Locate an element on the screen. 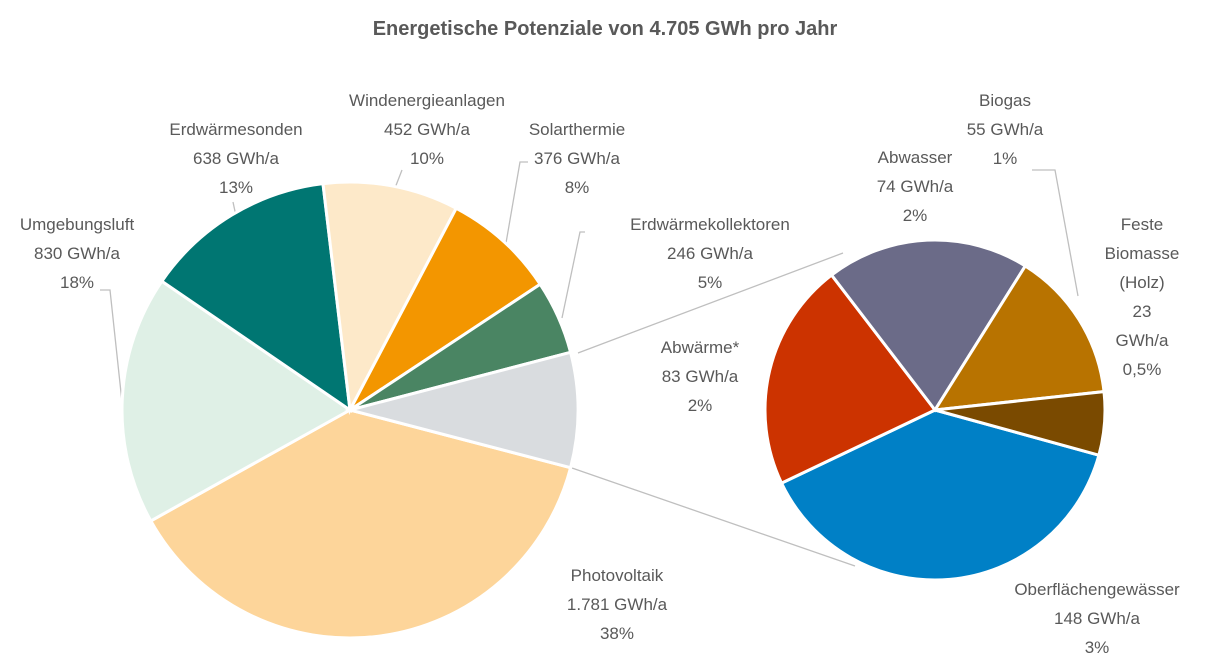 Image resolution: width=1210 pixels, height=655 pixels. data-label: 23 GWh/a is located at coordinates (1142, 326).